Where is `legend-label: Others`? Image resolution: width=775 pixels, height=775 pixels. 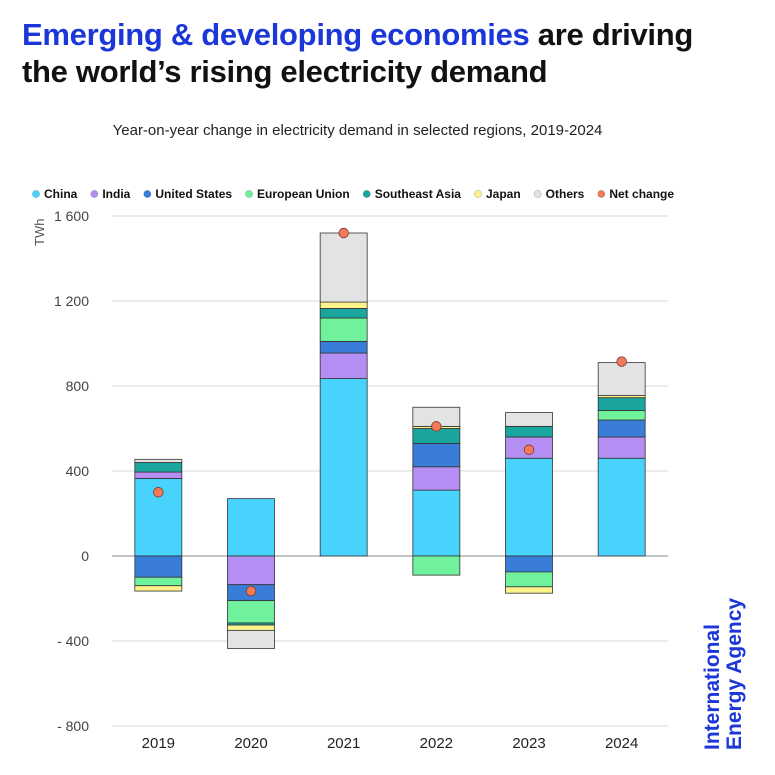
legend-label: Others is located at coordinates (565, 194).